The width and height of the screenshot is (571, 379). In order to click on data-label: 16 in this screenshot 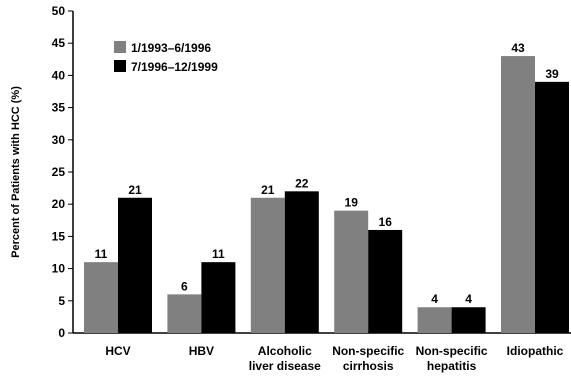, I will do `click(386, 222)`.